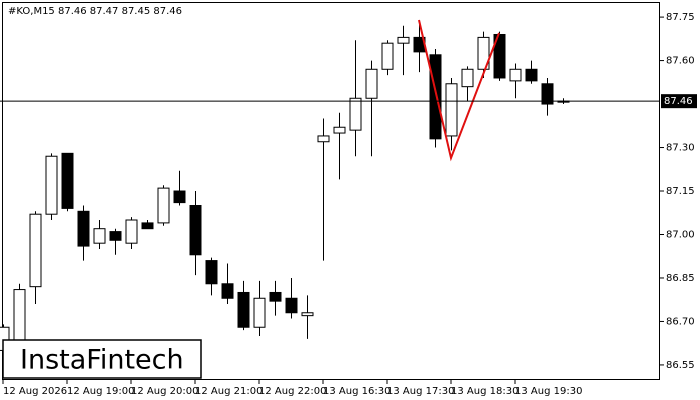 This screenshot has height=400, width=700. I want to click on watermark: InstaFintech, so click(102, 360).